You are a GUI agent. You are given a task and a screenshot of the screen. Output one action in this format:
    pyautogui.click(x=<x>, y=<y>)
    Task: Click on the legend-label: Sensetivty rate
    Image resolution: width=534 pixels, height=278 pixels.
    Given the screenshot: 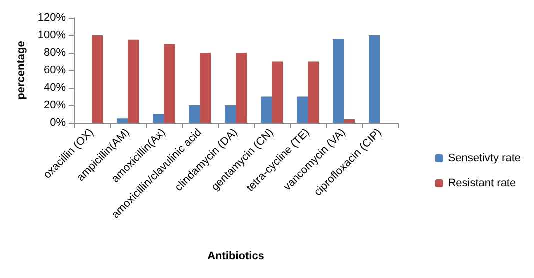 What is the action you would take?
    pyautogui.click(x=485, y=158)
    